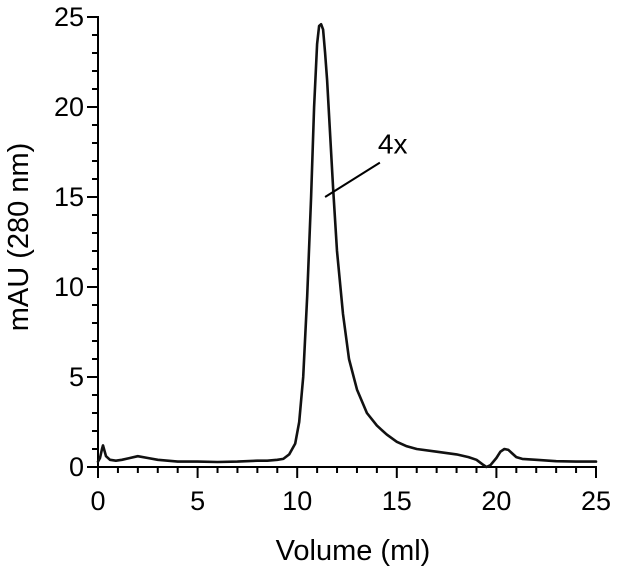 This screenshot has height=569, width=617. I want to click on x-tick-label: 10, so click(297, 501).